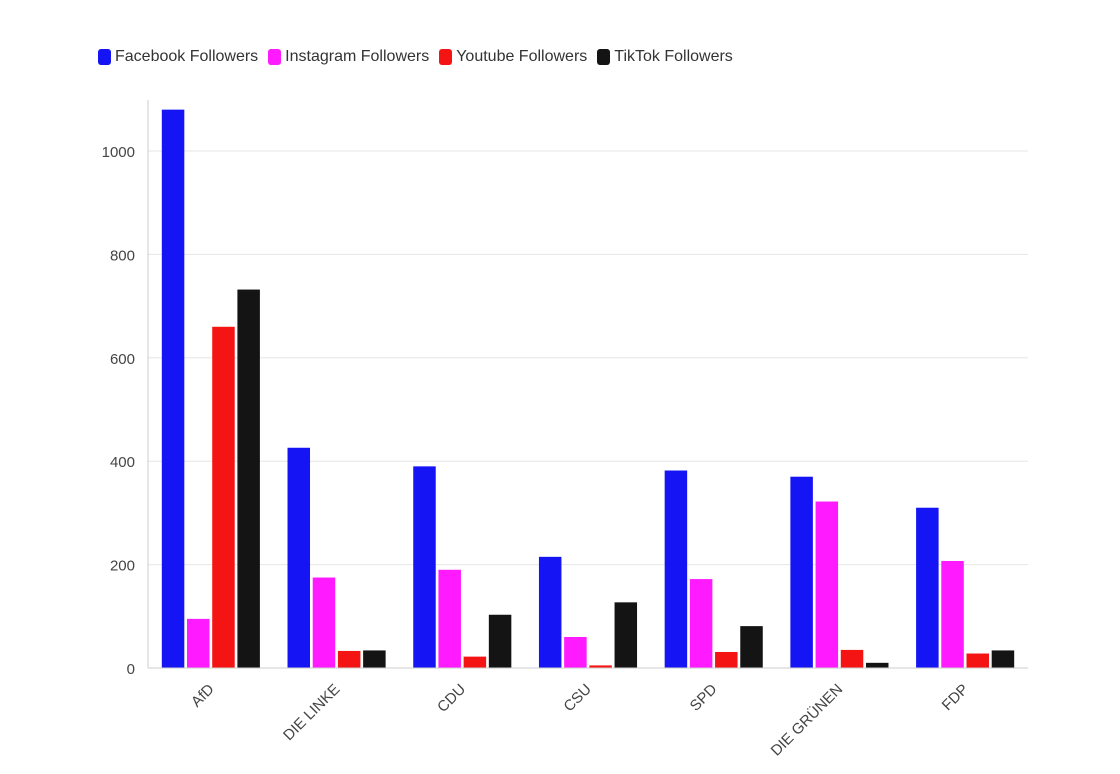  What do you see at coordinates (449, 618) in the screenshot?
I see `bar-instagram-cdu` at bounding box center [449, 618].